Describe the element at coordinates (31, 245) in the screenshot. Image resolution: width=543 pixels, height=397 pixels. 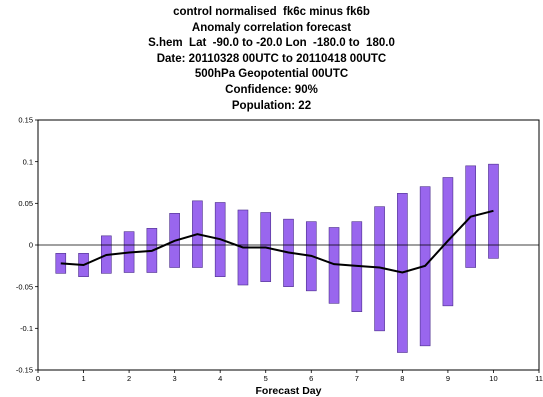
I see `y-tick-label: 0` at that location.